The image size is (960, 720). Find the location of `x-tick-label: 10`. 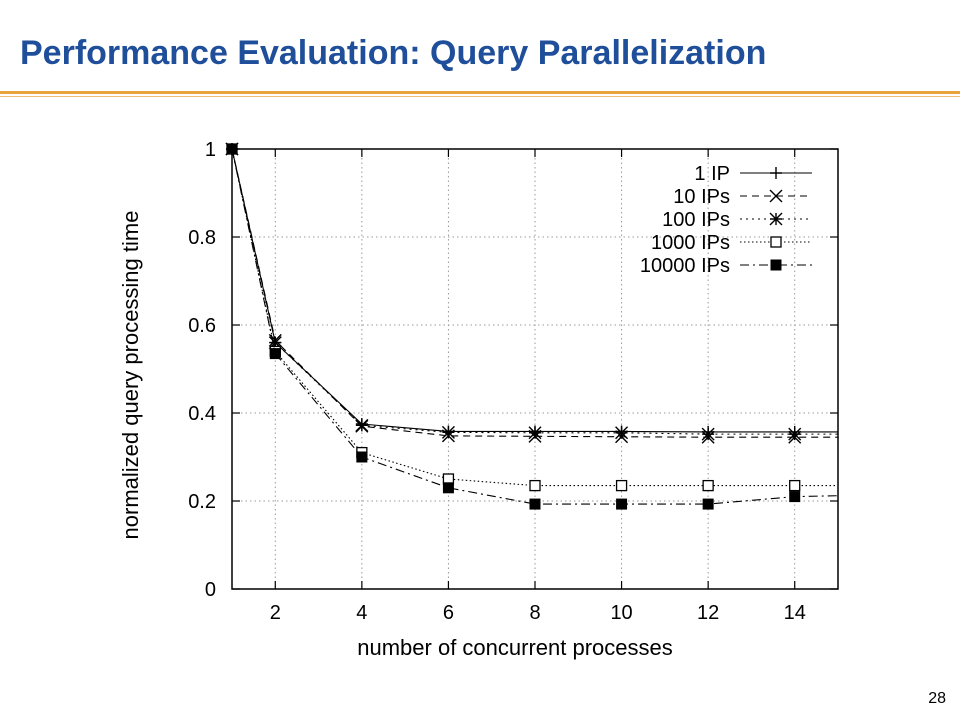

x-tick-label: 10 is located at coordinates (621, 613).